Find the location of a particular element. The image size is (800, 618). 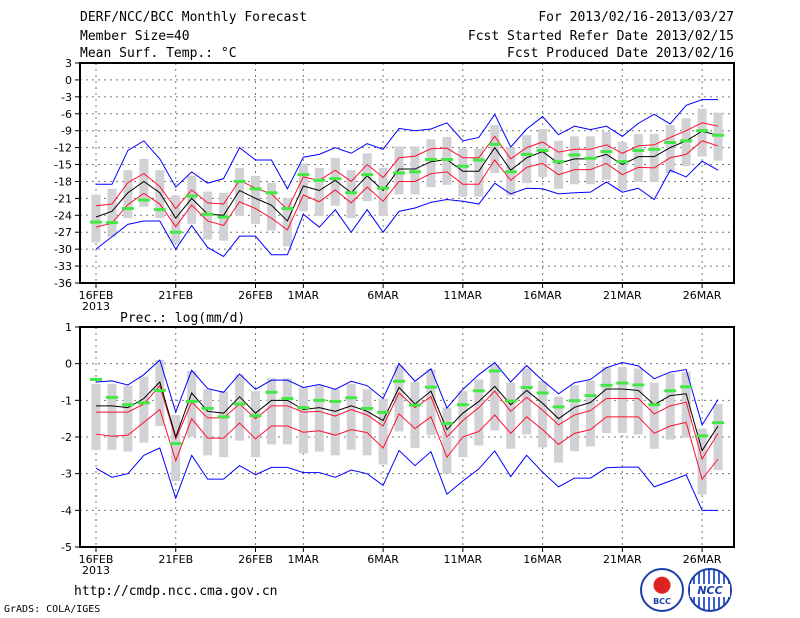

y-tick-label: -24 is located at coordinates (63, 215).